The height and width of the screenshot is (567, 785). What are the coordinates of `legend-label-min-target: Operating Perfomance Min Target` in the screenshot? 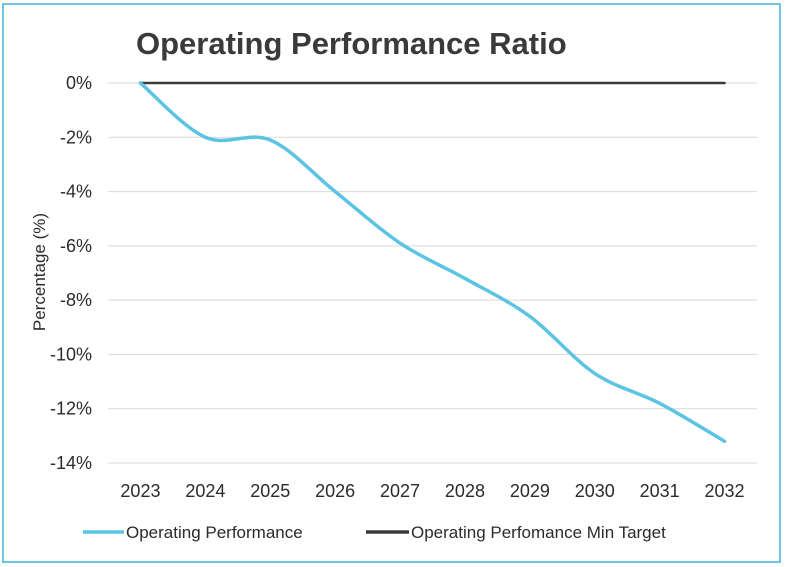 It's located at (538, 532).